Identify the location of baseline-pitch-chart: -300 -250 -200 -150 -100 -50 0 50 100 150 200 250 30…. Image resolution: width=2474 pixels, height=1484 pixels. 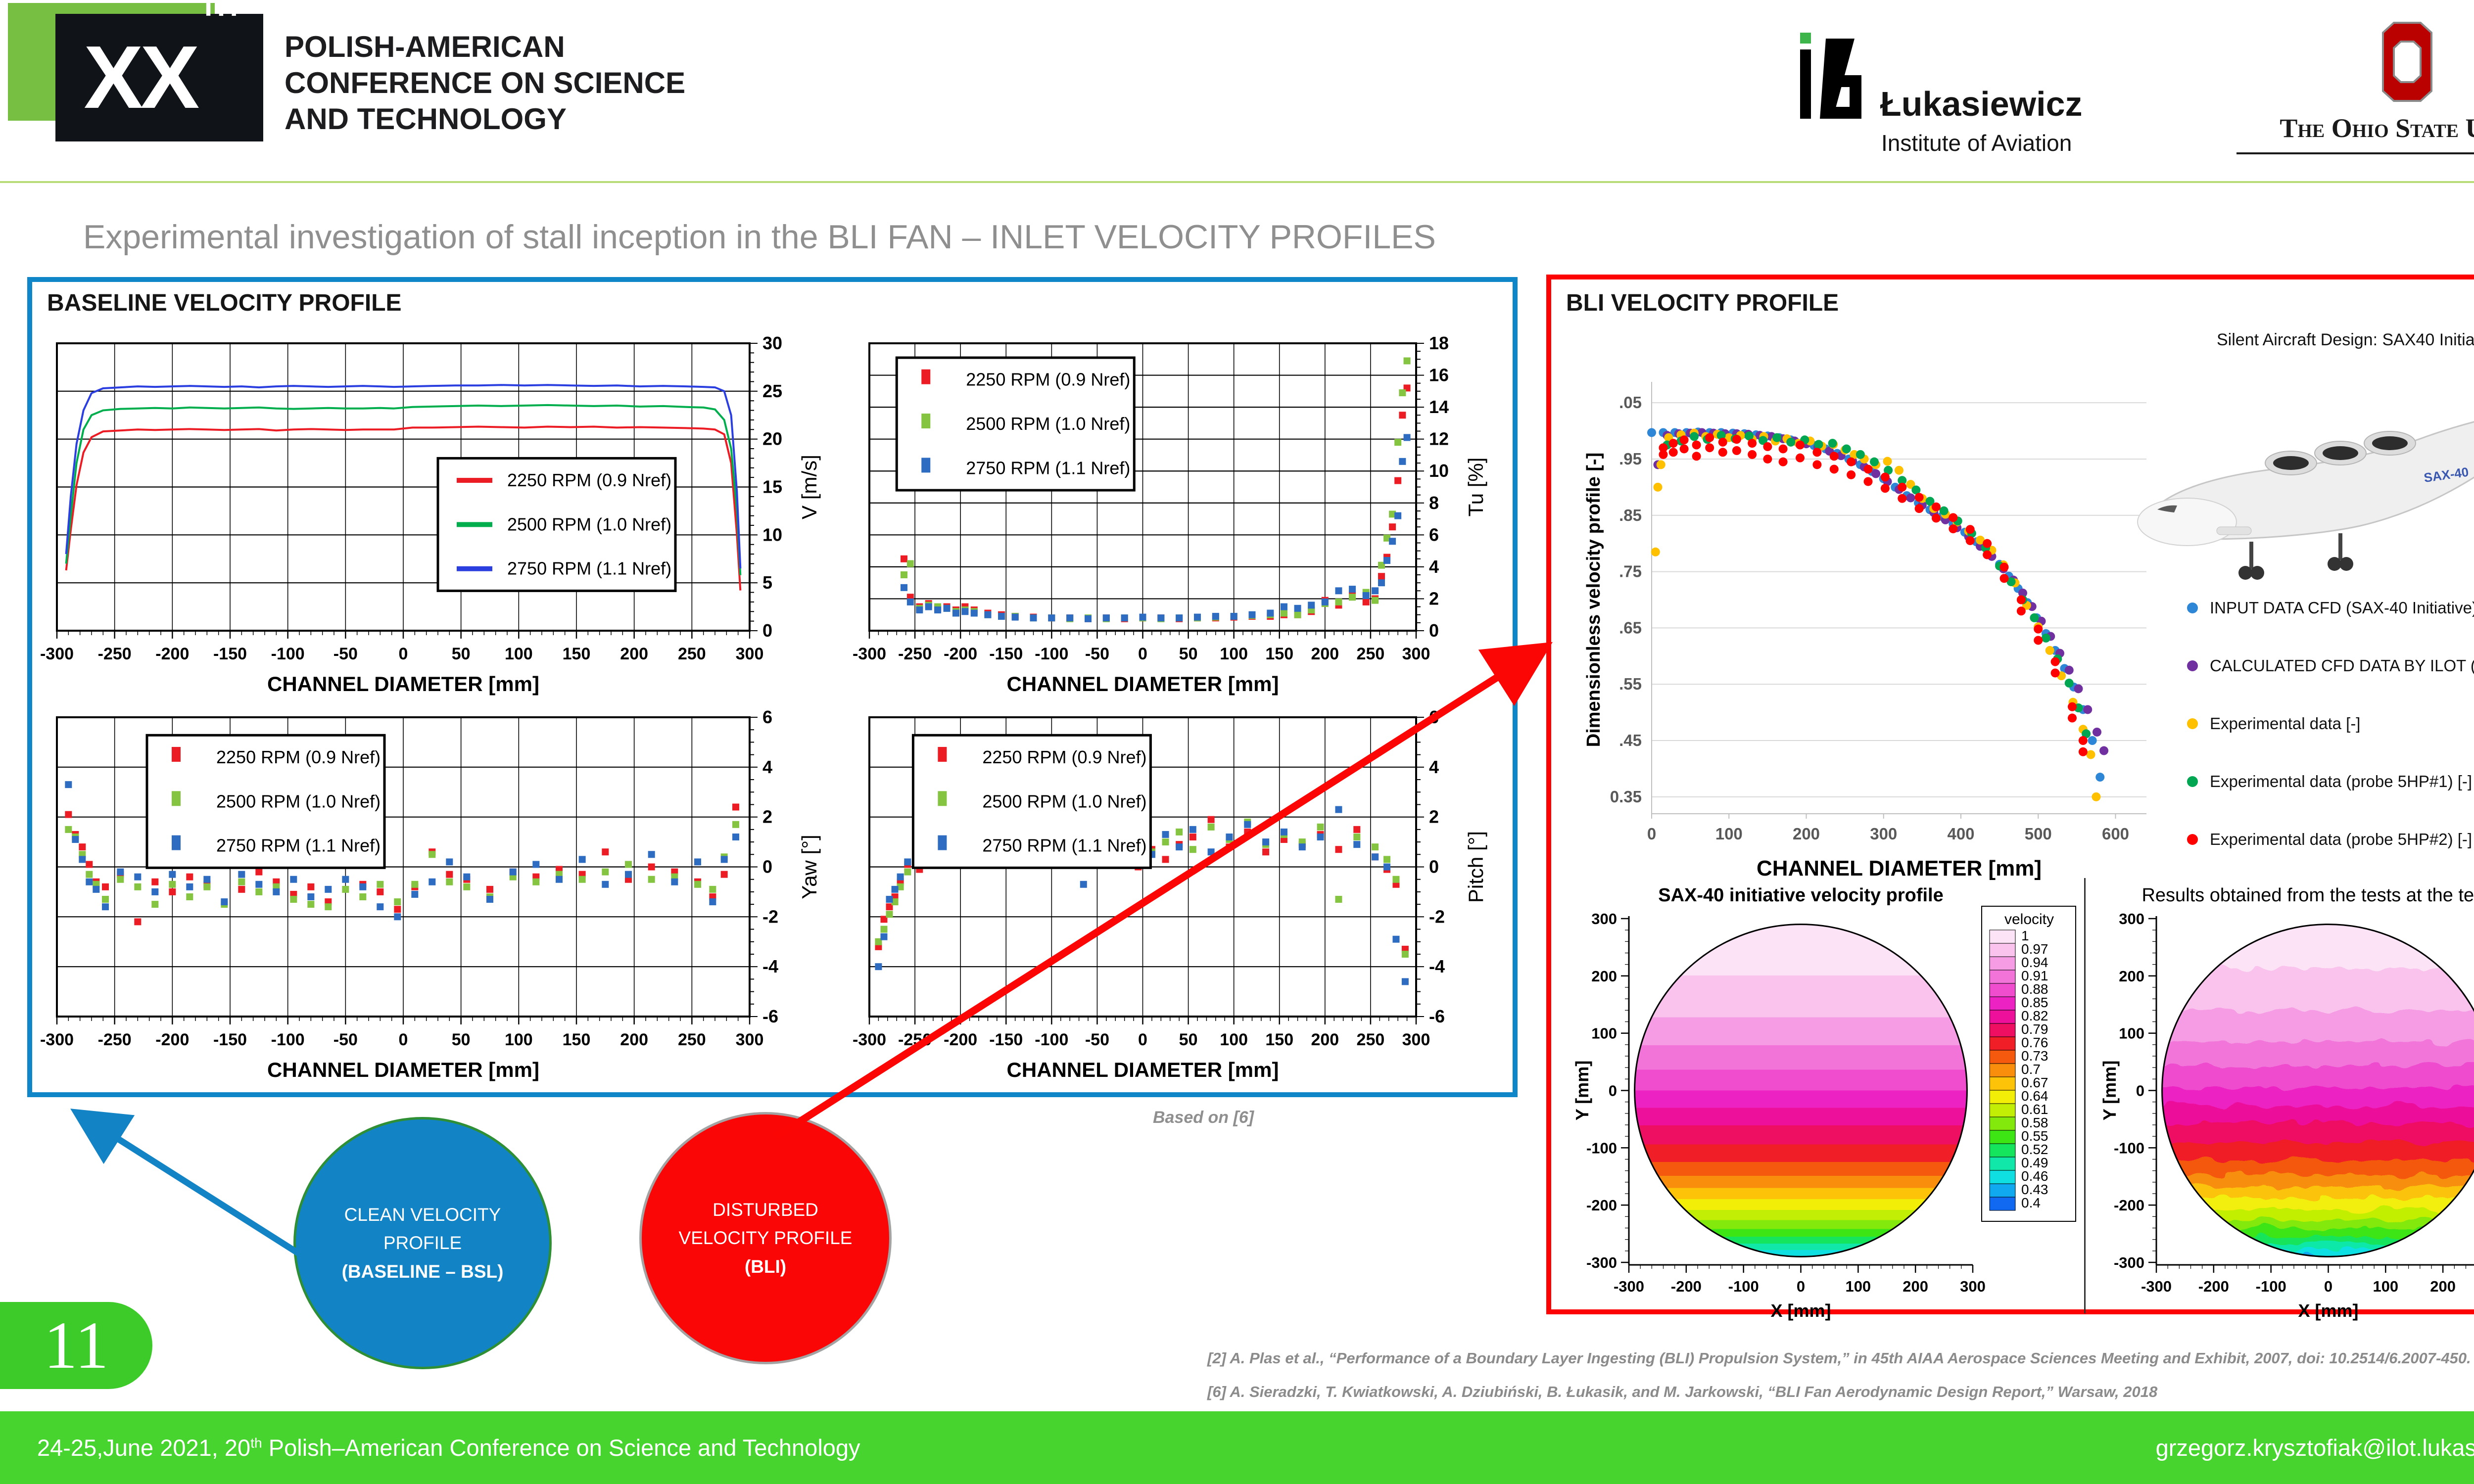
(1180, 897).